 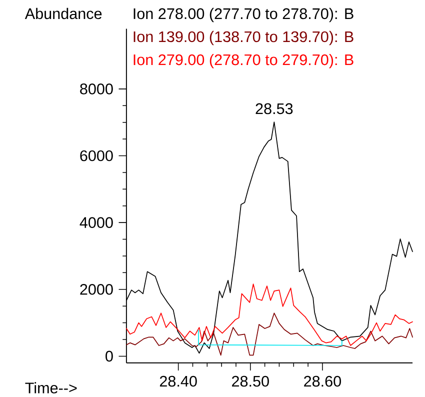 I want to click on text: Ion 139.00 (138.70 to 139.70): B, so click(x=244, y=37).